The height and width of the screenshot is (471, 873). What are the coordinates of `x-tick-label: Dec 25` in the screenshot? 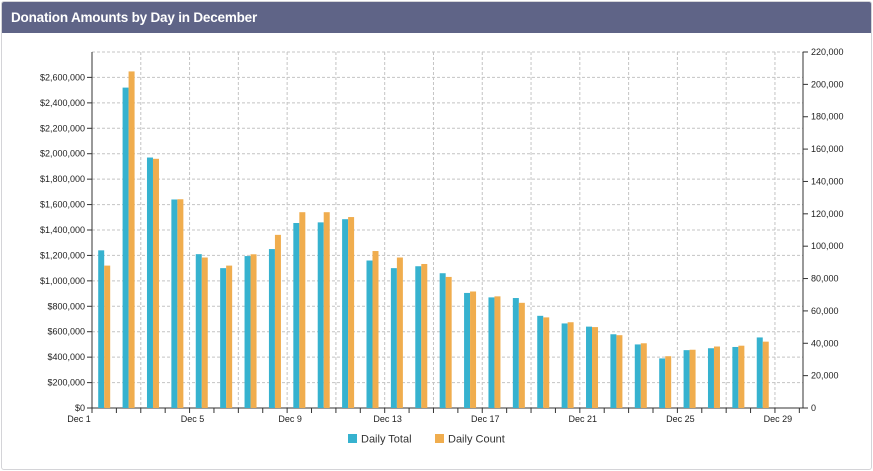 It's located at (680, 419).